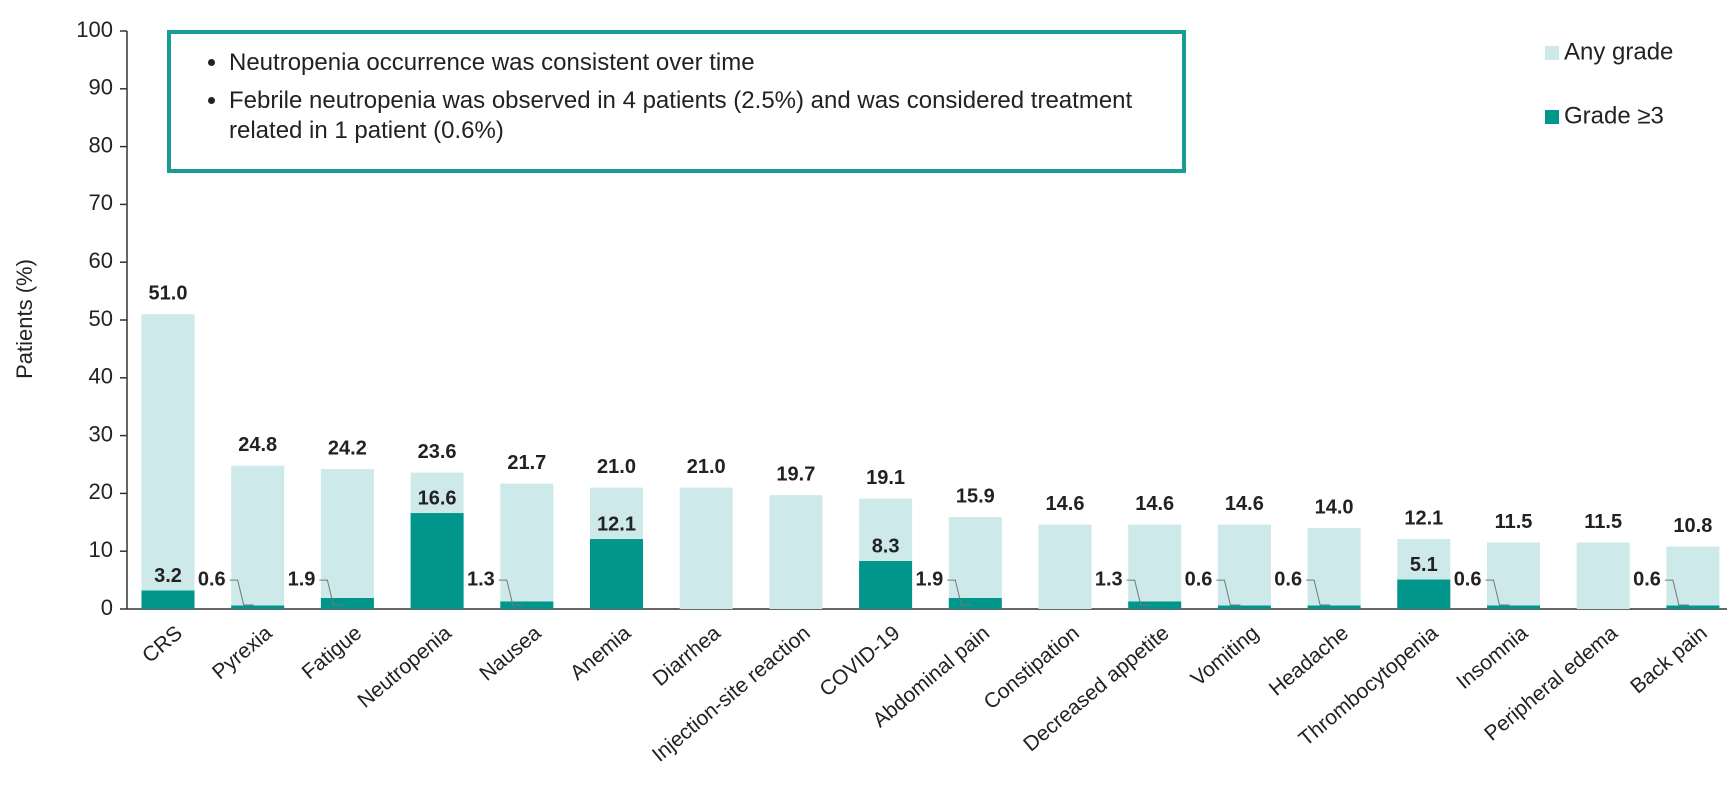 This screenshot has height=785, width=1727. What do you see at coordinates (1424, 565) in the screenshot?
I see `value-label: 5.1` at bounding box center [1424, 565].